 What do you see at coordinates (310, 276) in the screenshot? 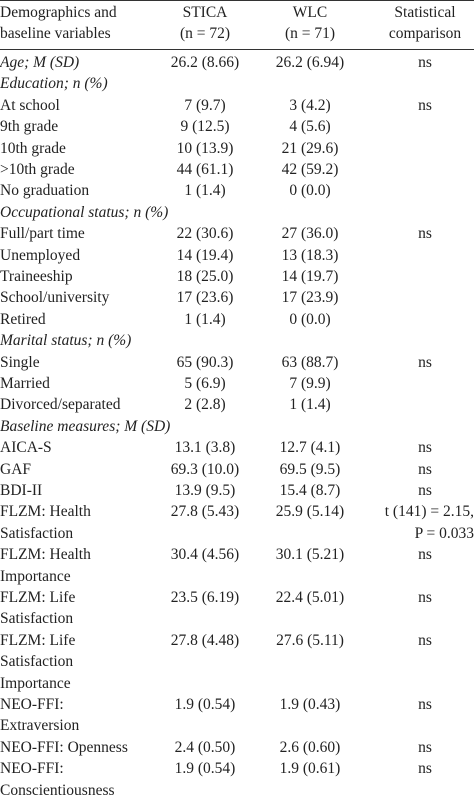
I see `wlc-value: 14 (19.7)` at bounding box center [310, 276].